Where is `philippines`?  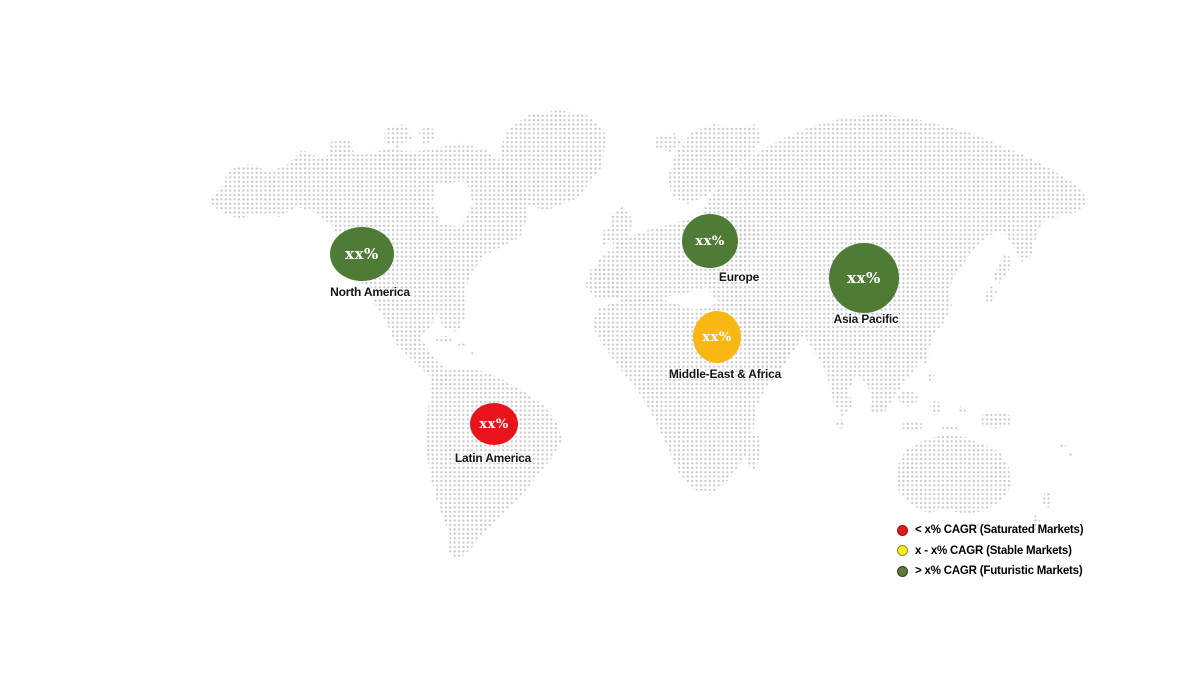 philippines is located at coordinates (925, 358).